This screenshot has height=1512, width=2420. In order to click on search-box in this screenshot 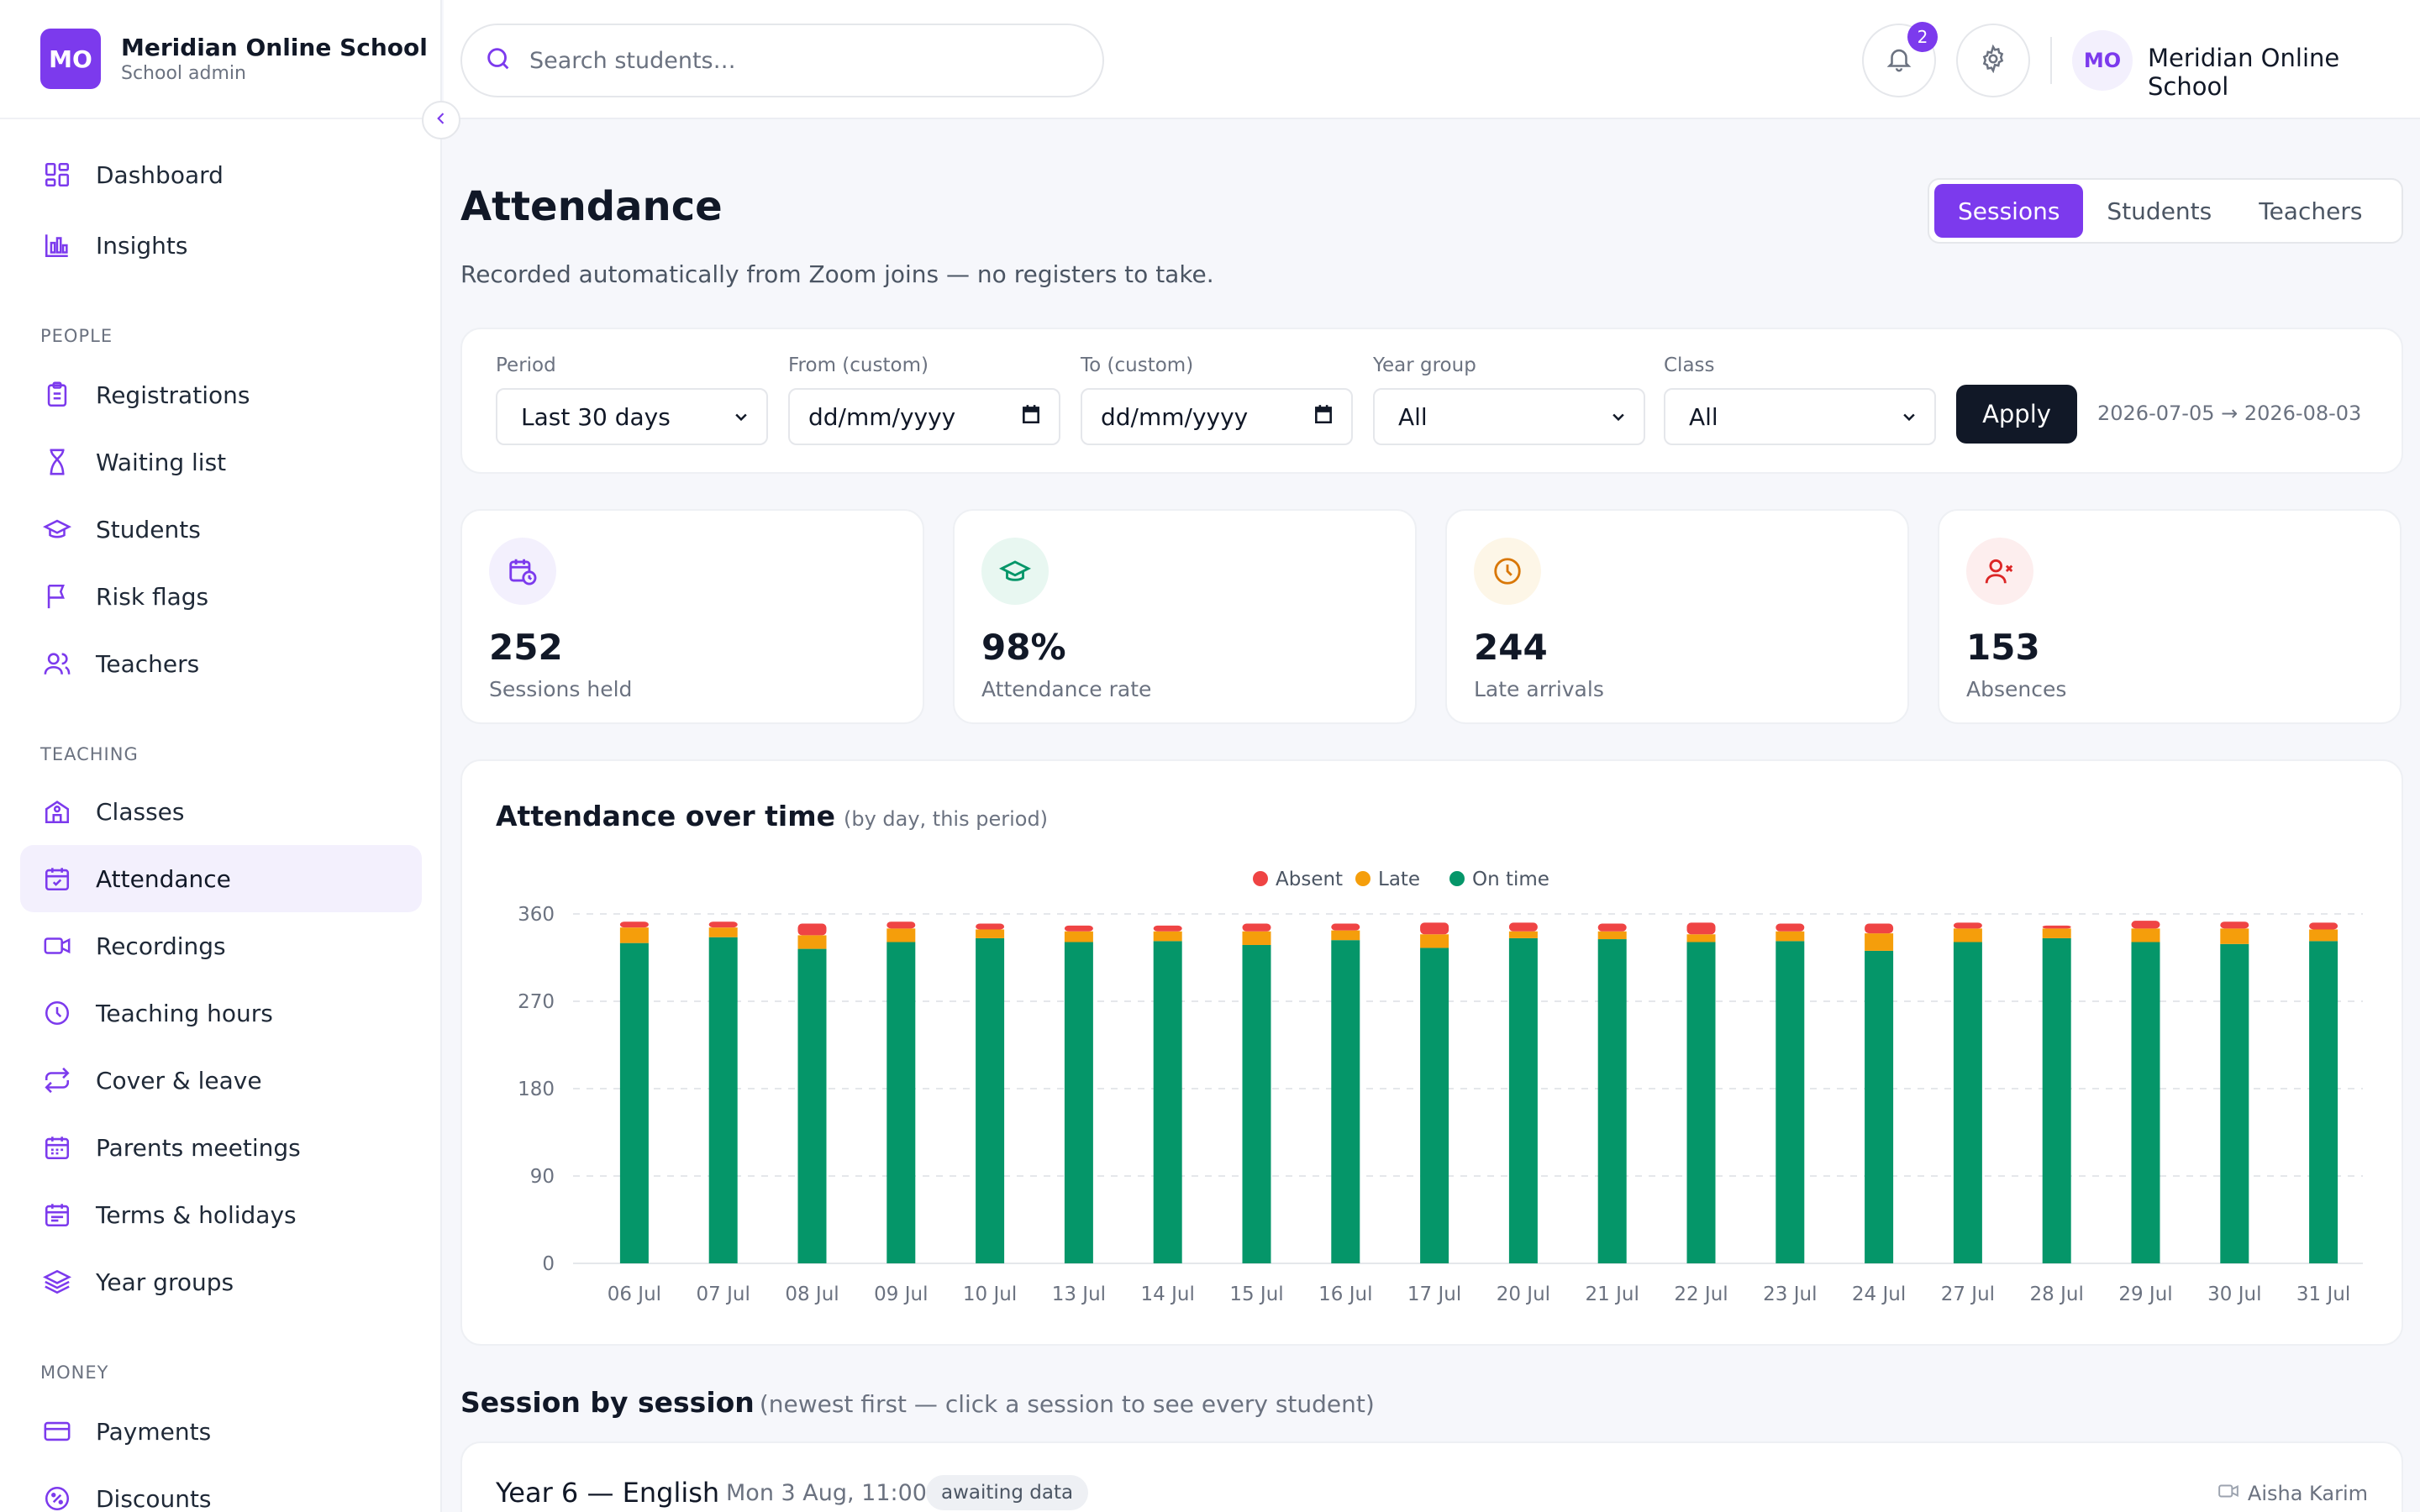, I will do `click(782, 60)`.